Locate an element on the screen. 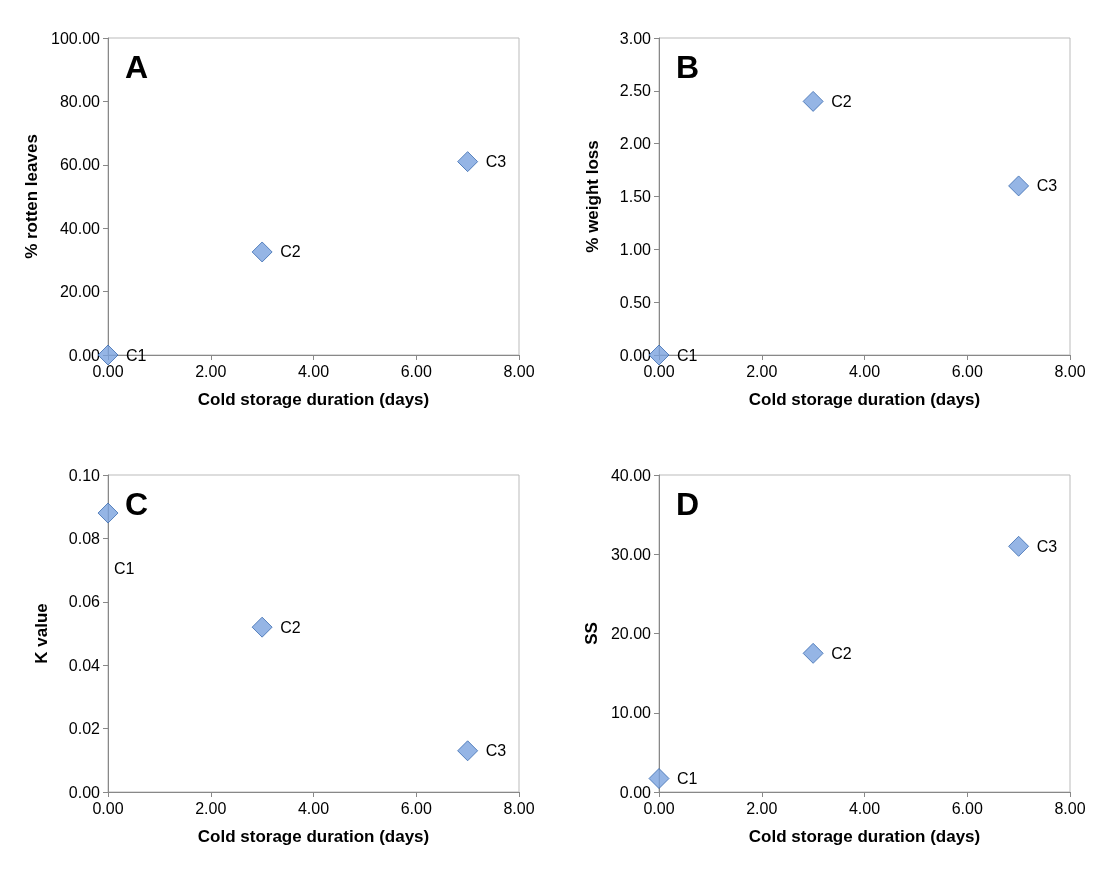 This screenshot has width=1118, height=890. y-axis-title: % rotten leaves is located at coordinates (32, 196).